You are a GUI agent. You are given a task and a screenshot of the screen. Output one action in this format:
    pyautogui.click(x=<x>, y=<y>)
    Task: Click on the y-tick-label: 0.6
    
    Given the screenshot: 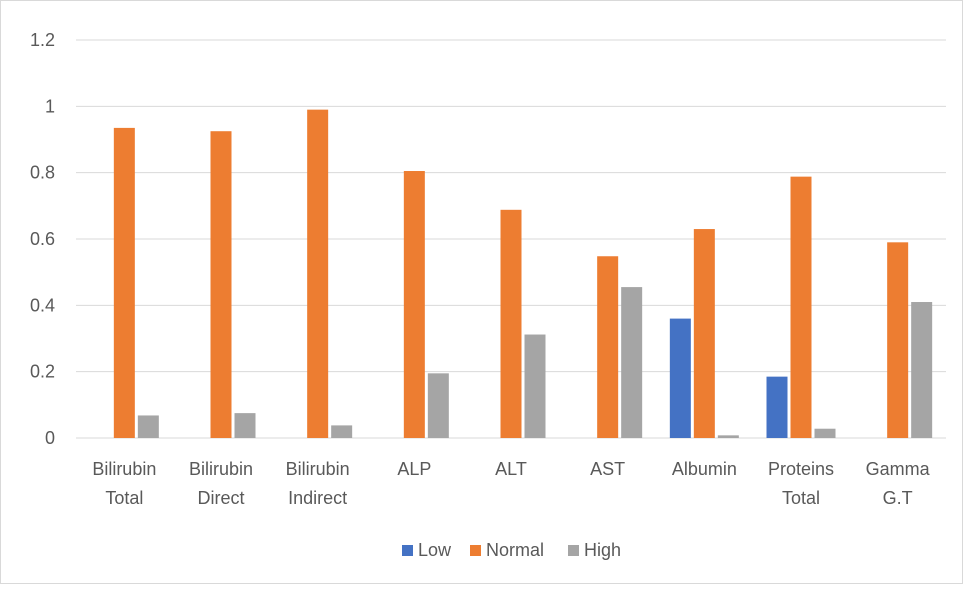 What is the action you would take?
    pyautogui.click(x=42, y=239)
    